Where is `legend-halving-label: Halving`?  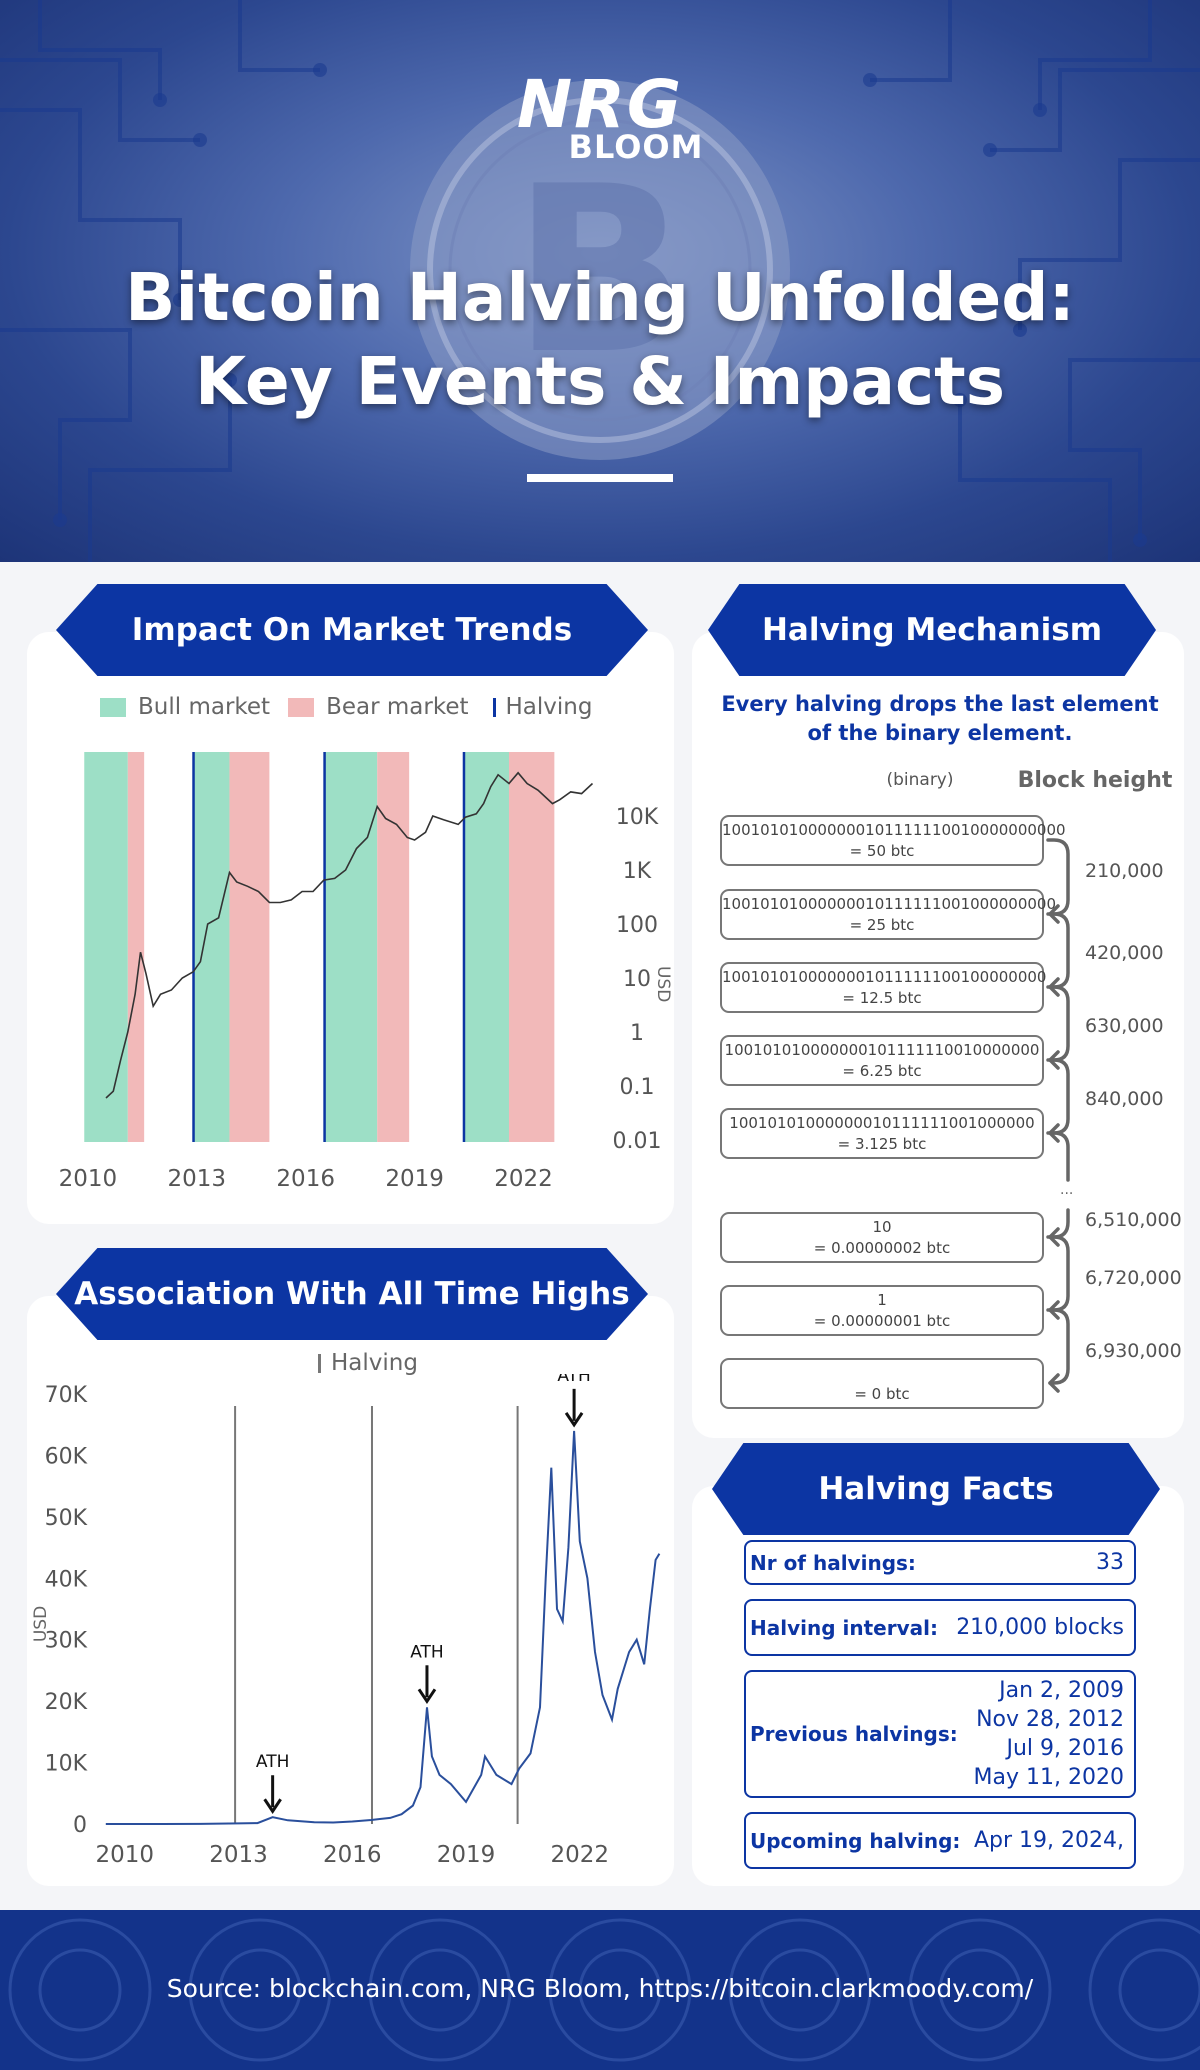
legend-halving-label: Halving is located at coordinates (549, 707).